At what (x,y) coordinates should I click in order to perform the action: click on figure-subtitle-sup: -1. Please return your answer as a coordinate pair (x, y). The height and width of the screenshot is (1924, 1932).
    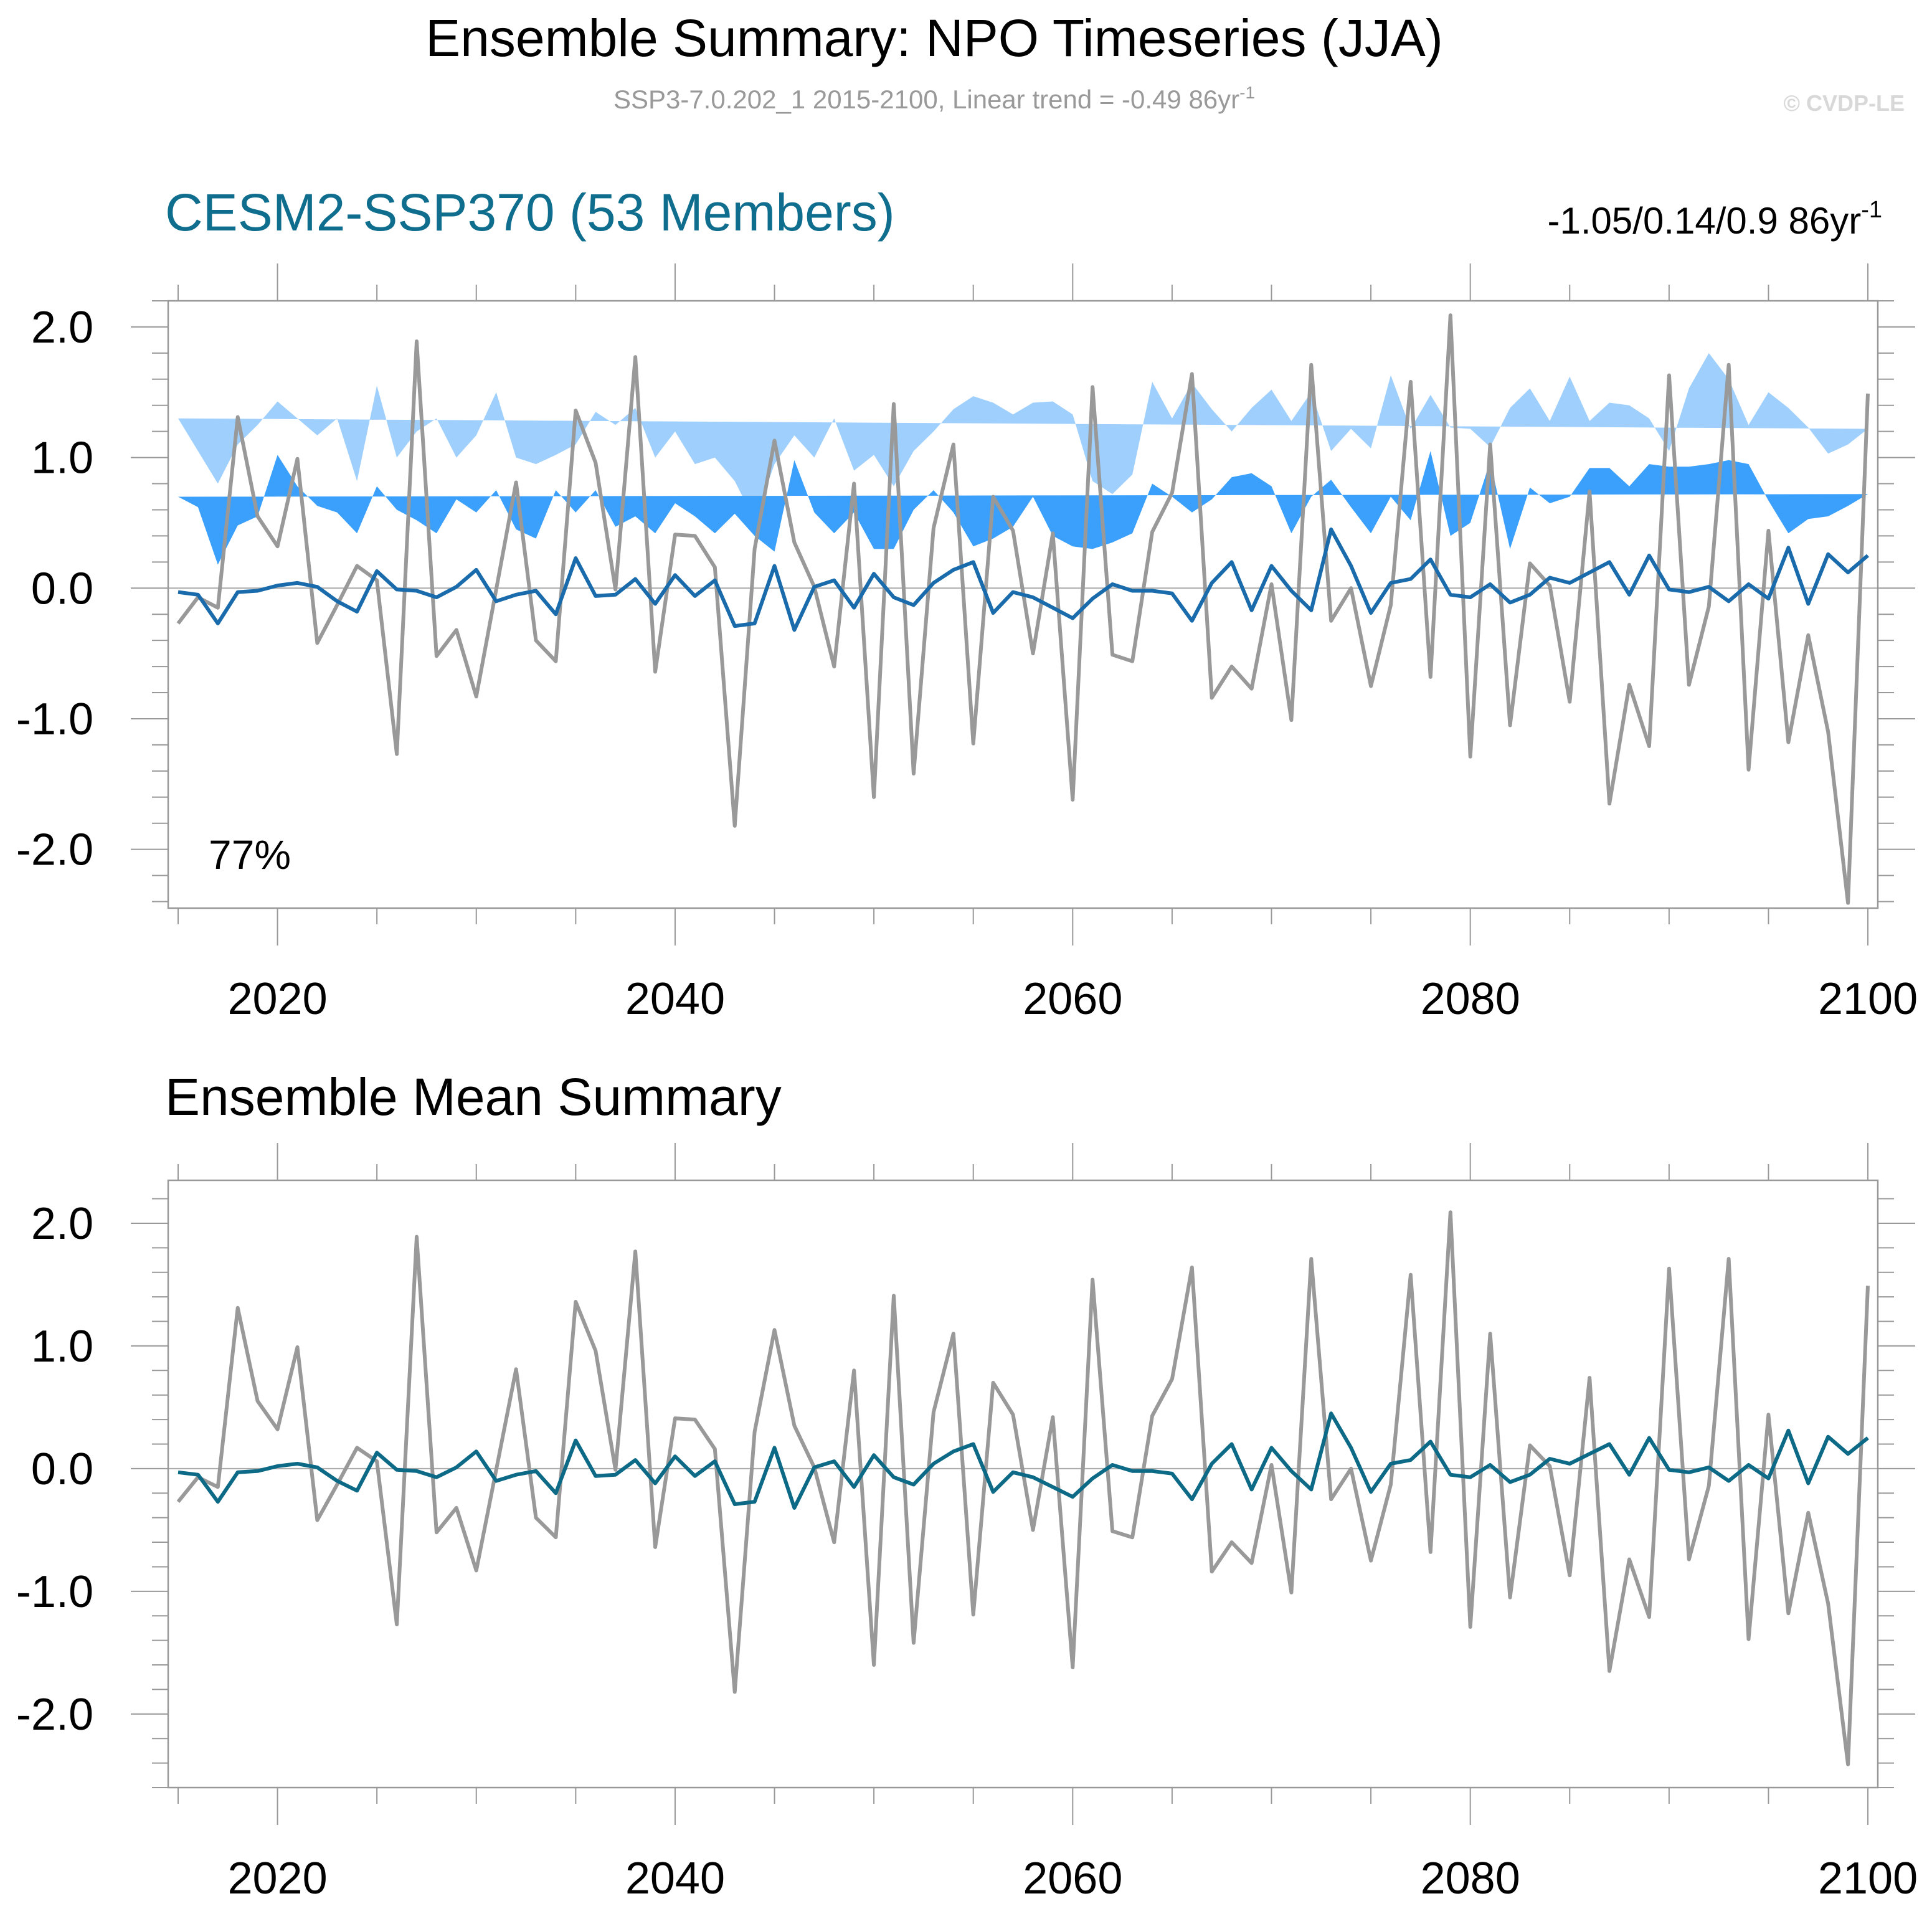
    Looking at the image, I should click on (1247, 92).